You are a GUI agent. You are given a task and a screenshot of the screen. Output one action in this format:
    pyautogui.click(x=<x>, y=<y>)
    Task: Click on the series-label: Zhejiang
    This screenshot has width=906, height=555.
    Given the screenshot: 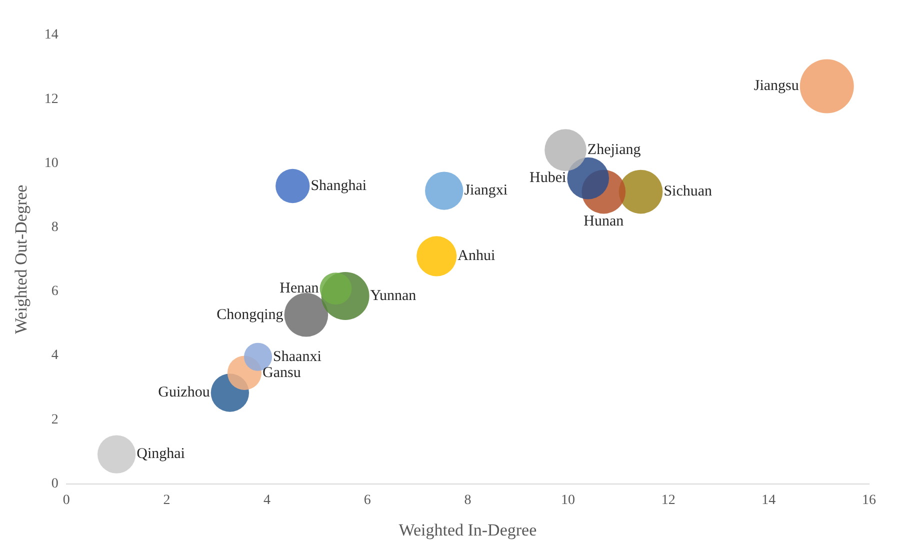 What is the action you would take?
    pyautogui.click(x=614, y=150)
    